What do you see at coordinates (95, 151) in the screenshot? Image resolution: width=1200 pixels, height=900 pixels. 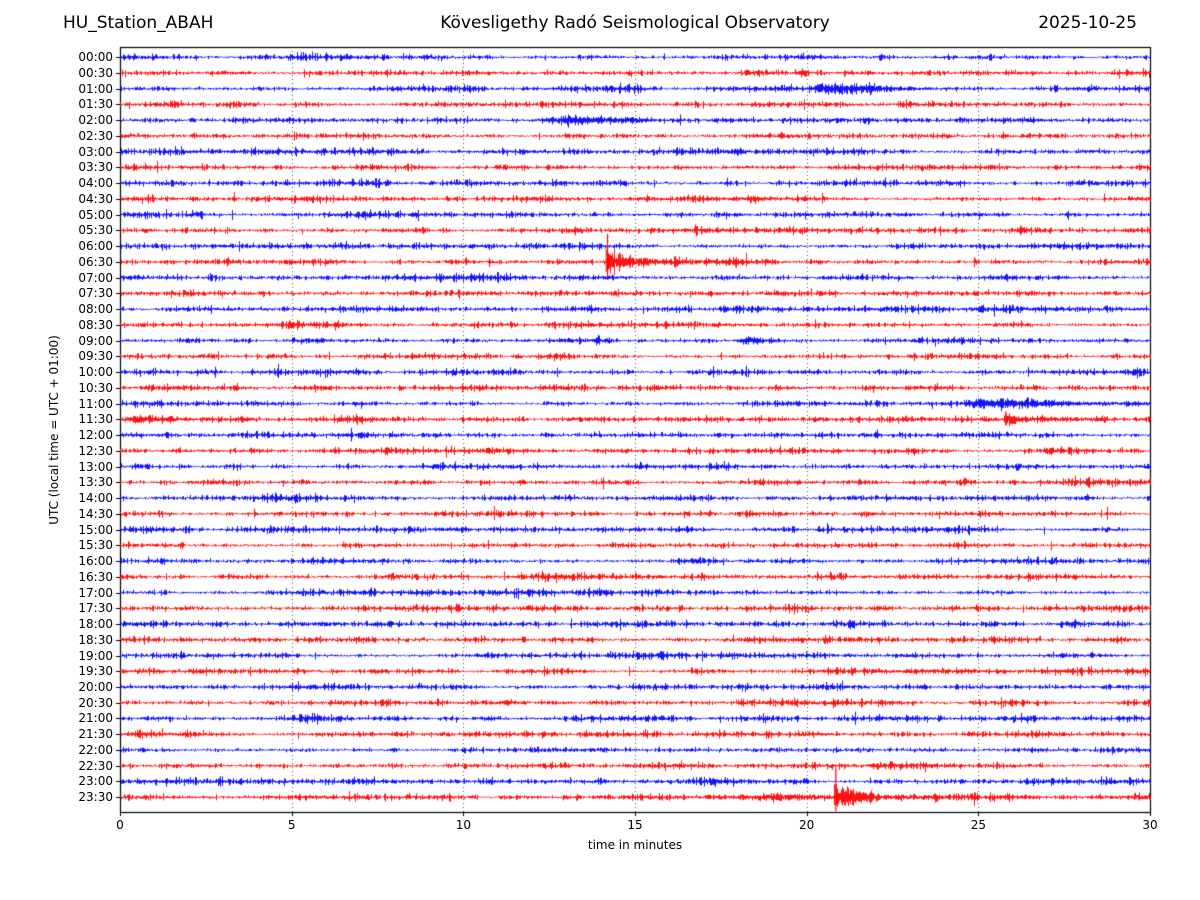 I see `row-label: 03:00` at bounding box center [95, 151].